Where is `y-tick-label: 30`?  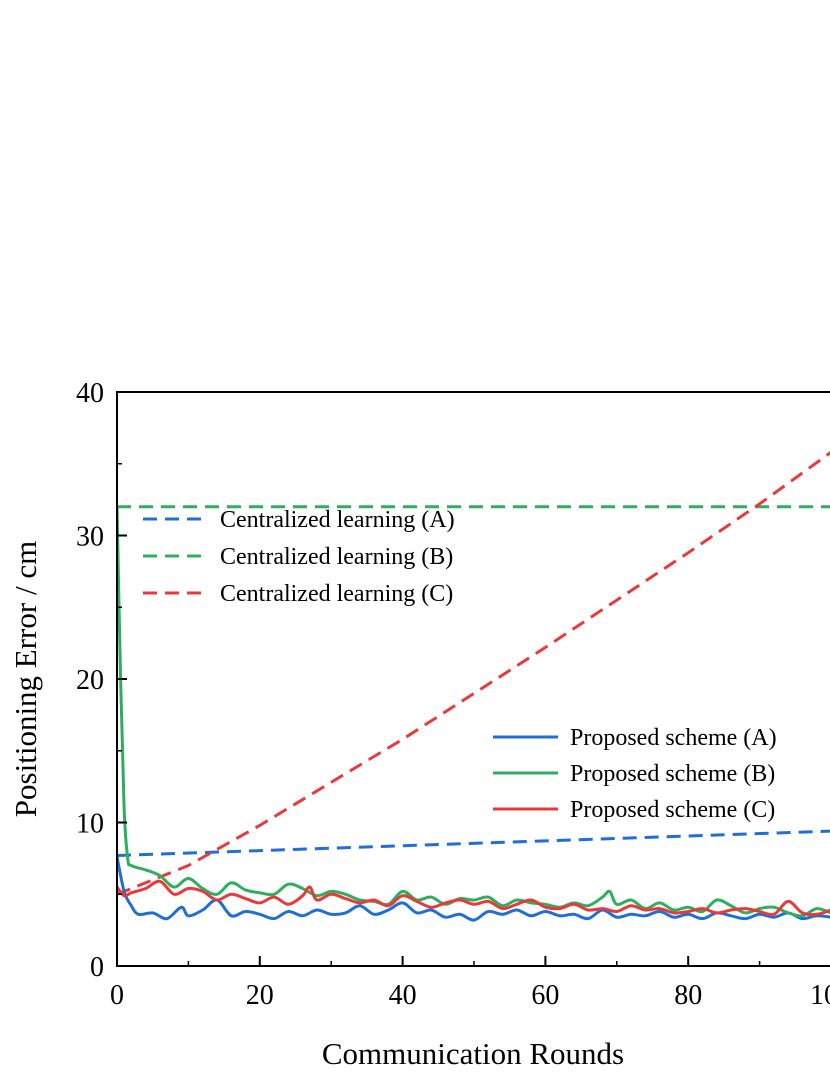 y-tick-label: 30 is located at coordinates (90, 537).